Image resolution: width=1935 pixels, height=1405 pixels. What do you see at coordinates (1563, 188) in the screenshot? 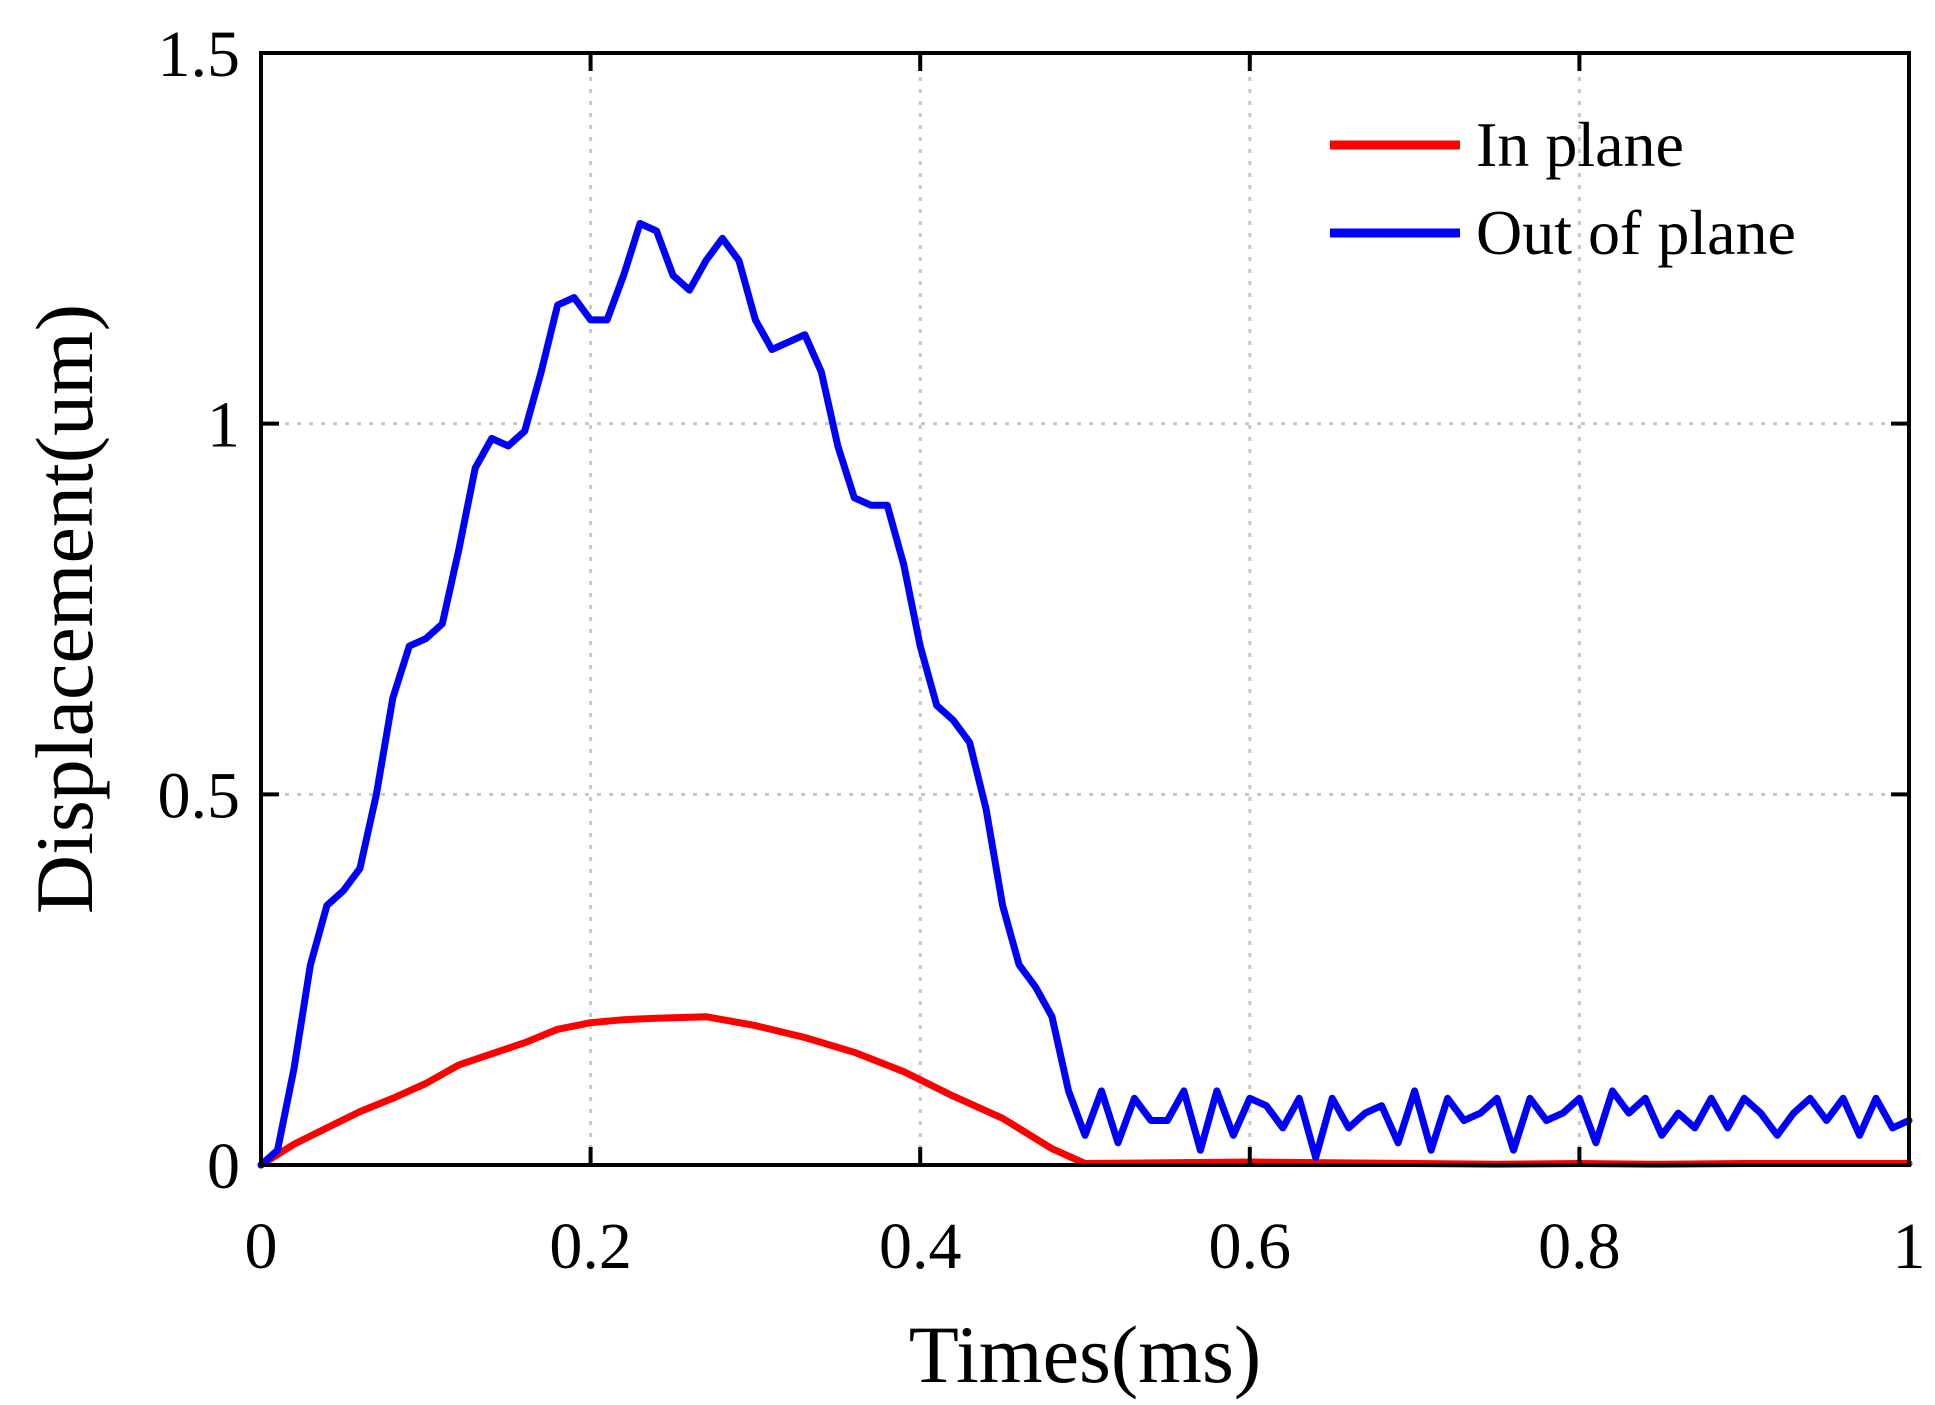
I see `legend: In plane Out of plane` at bounding box center [1563, 188].